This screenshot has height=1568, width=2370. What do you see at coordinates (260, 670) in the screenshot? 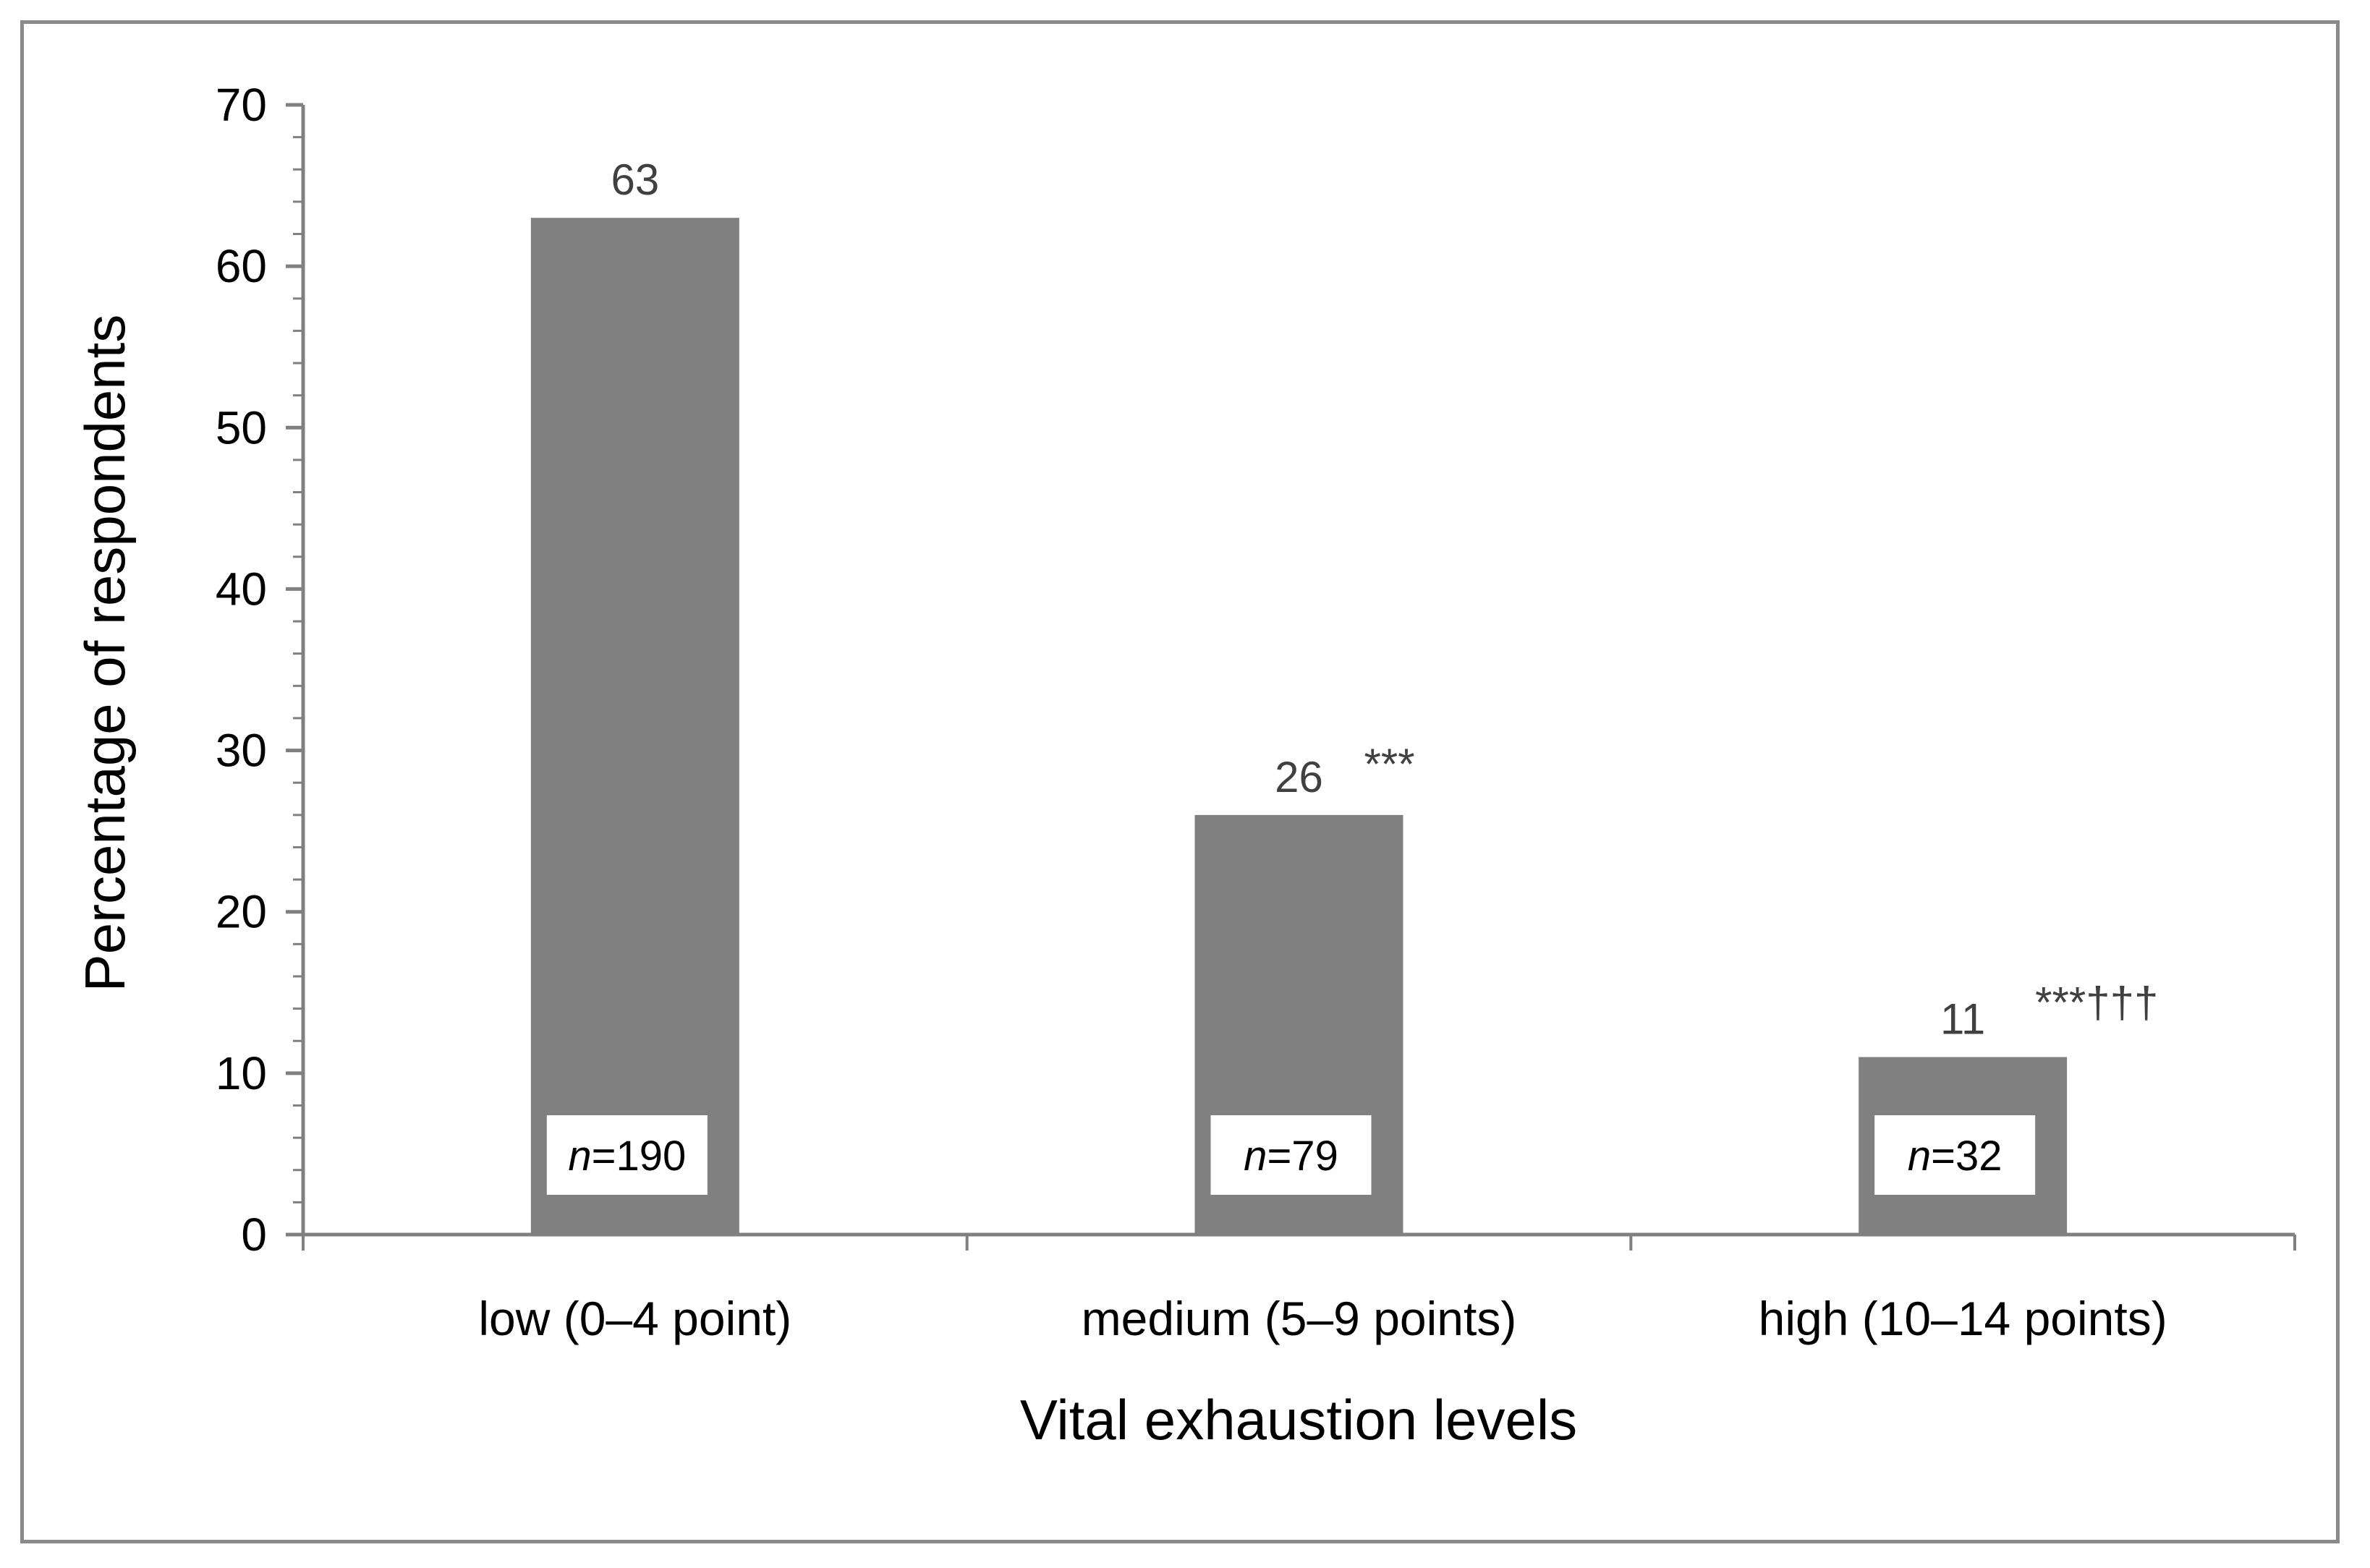
I see `y-axis: 0 10 20 30 40 50 60 70` at bounding box center [260, 670].